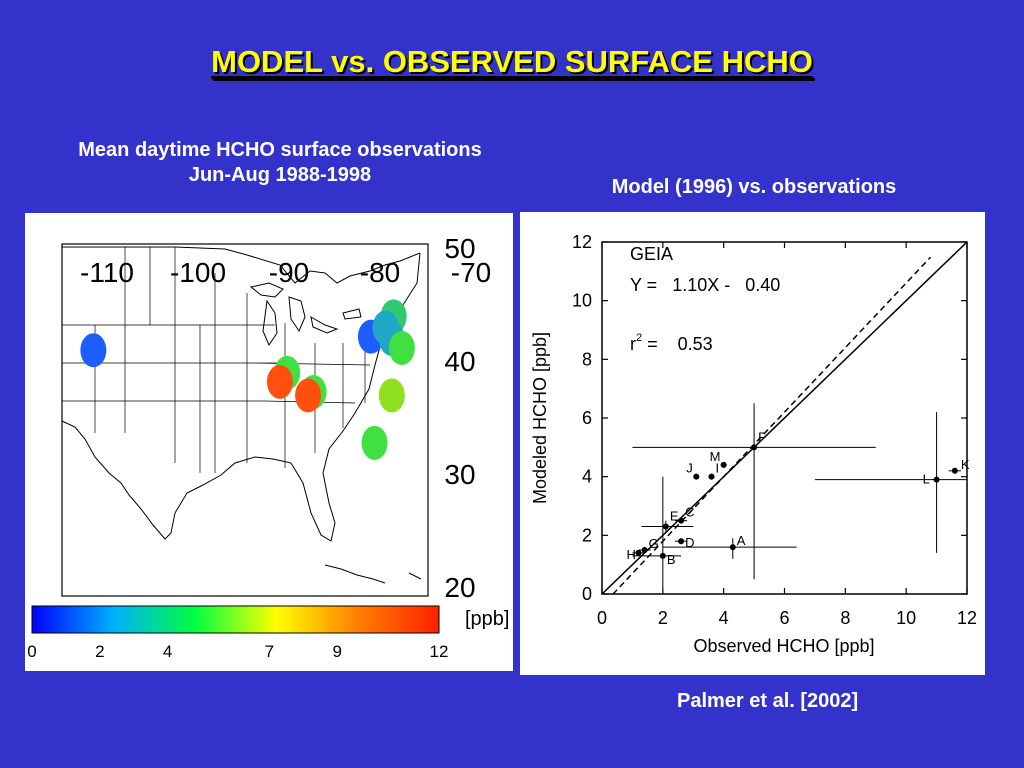  I want to click on fit-r-squared: r2 = 0.53, so click(671, 343).